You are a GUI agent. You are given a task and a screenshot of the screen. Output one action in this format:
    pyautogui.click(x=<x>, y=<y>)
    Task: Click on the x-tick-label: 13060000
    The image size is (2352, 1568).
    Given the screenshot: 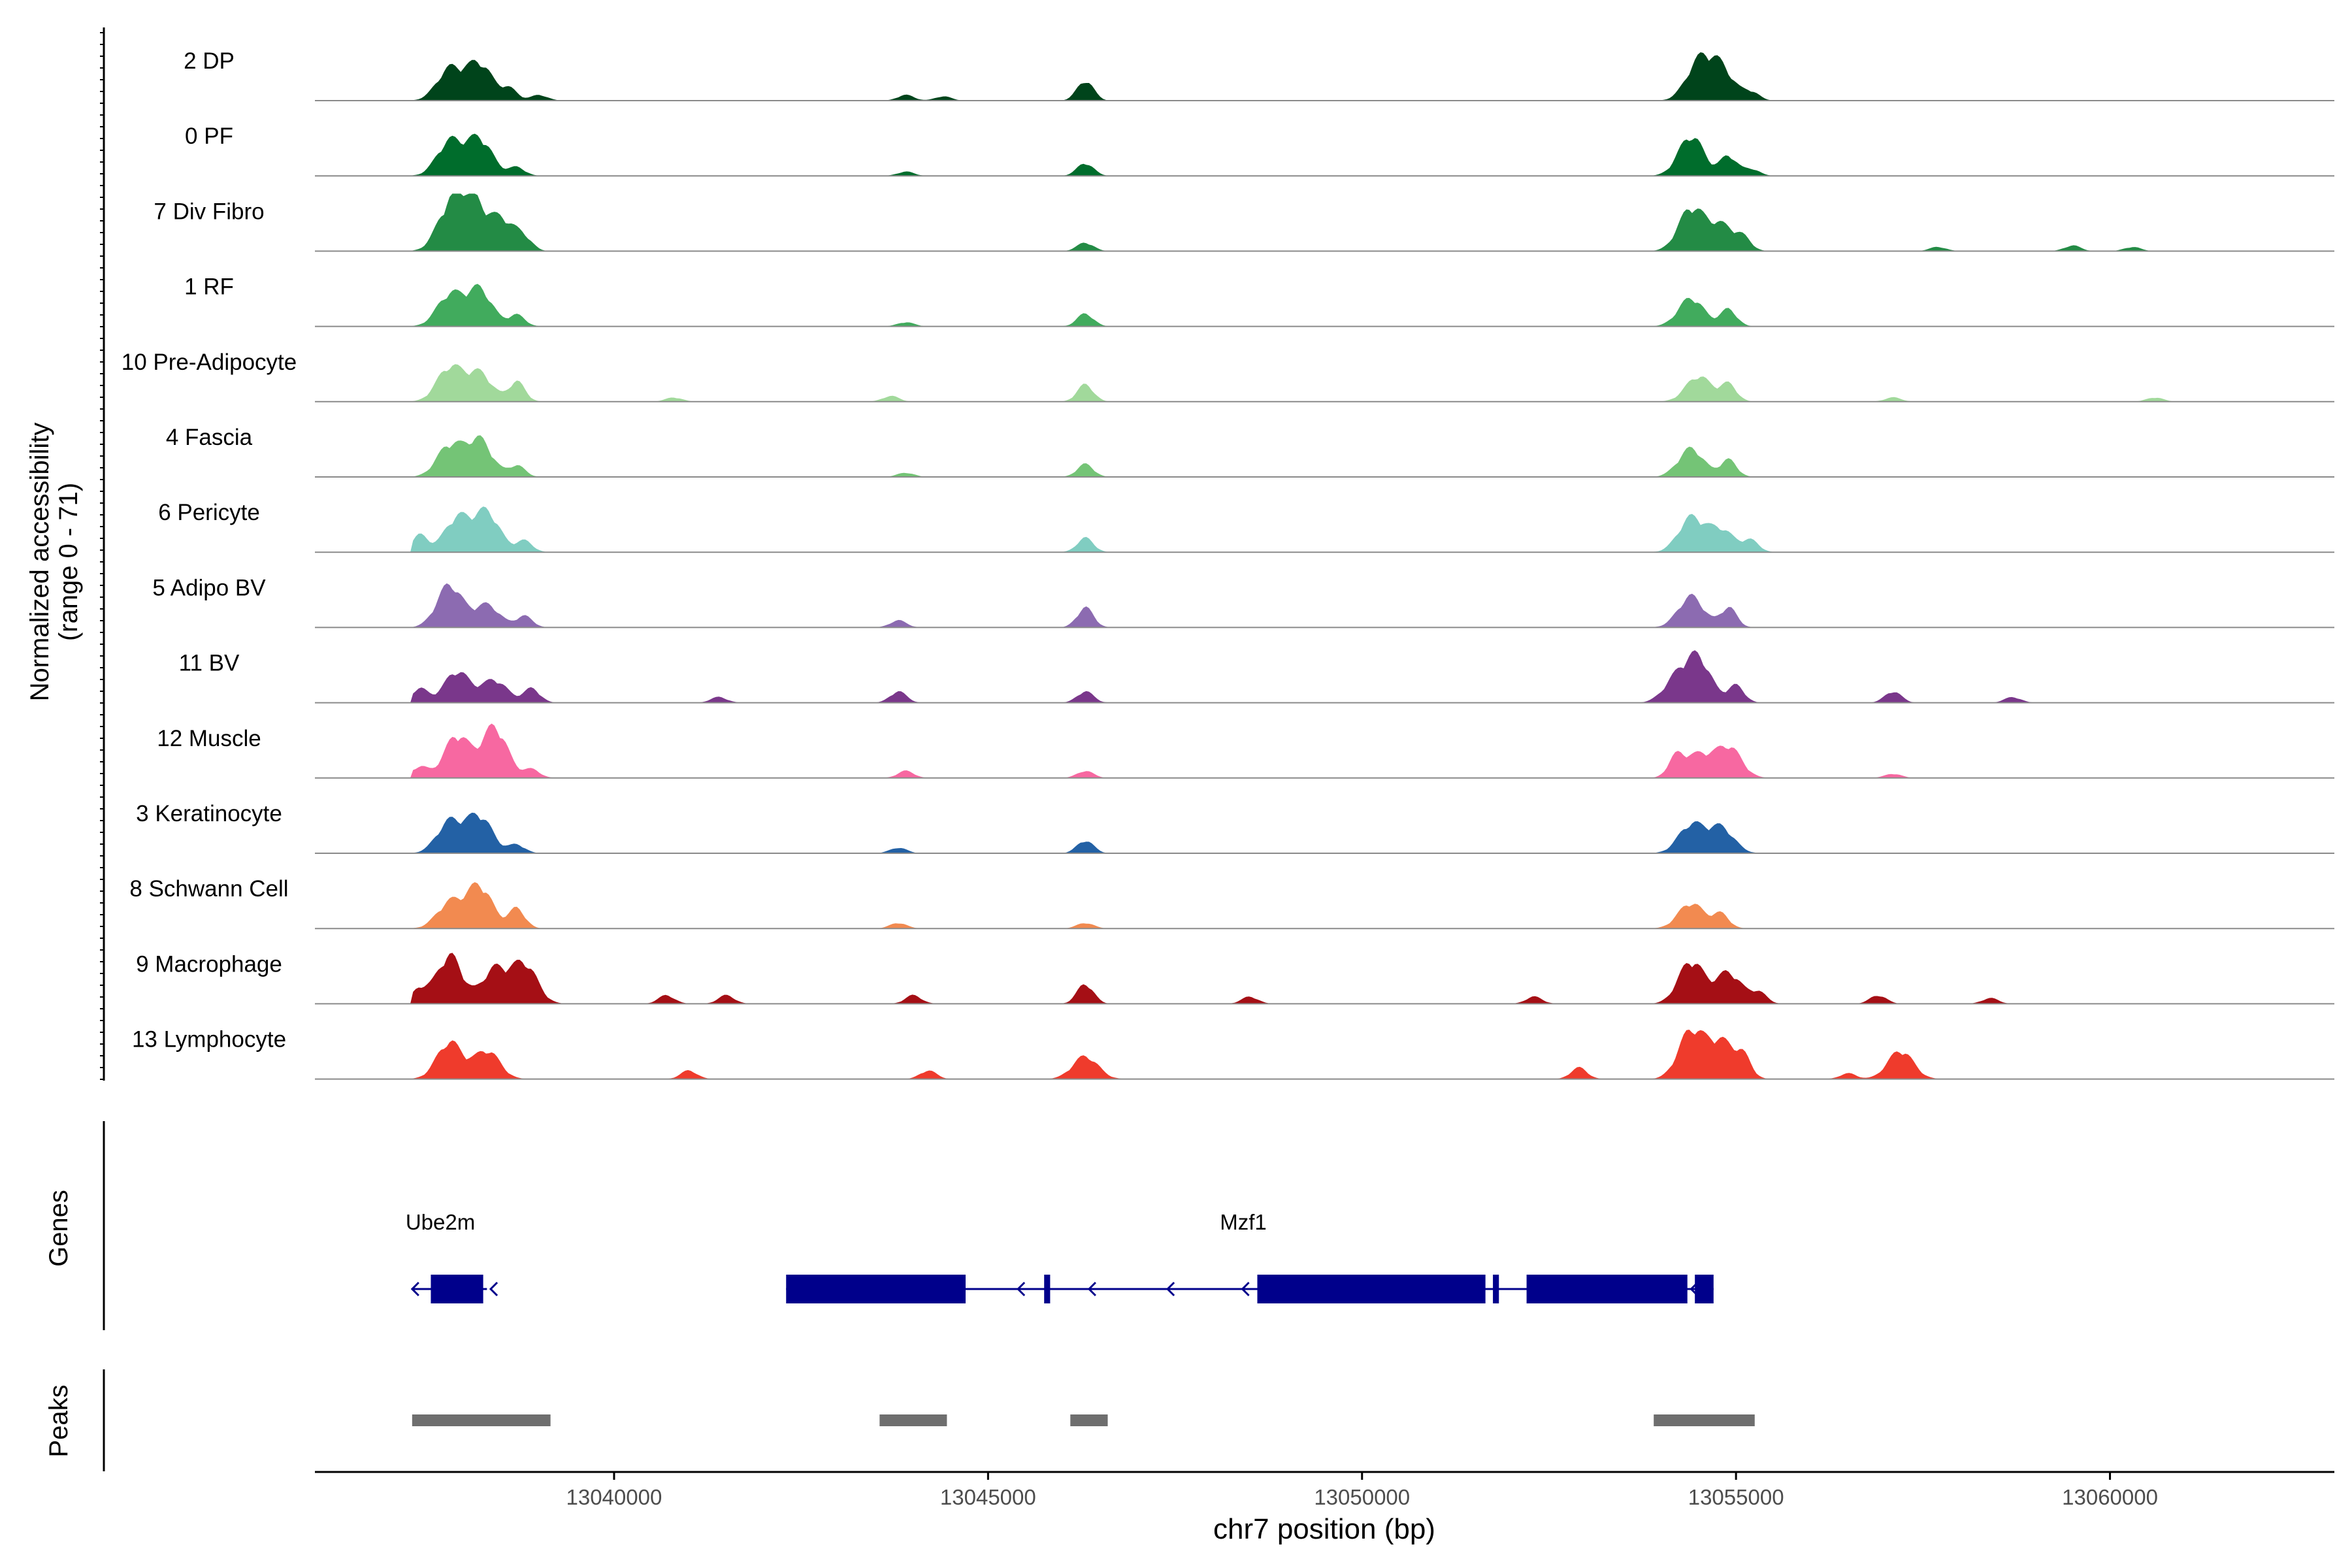 What is the action you would take?
    pyautogui.click(x=2110, y=1497)
    